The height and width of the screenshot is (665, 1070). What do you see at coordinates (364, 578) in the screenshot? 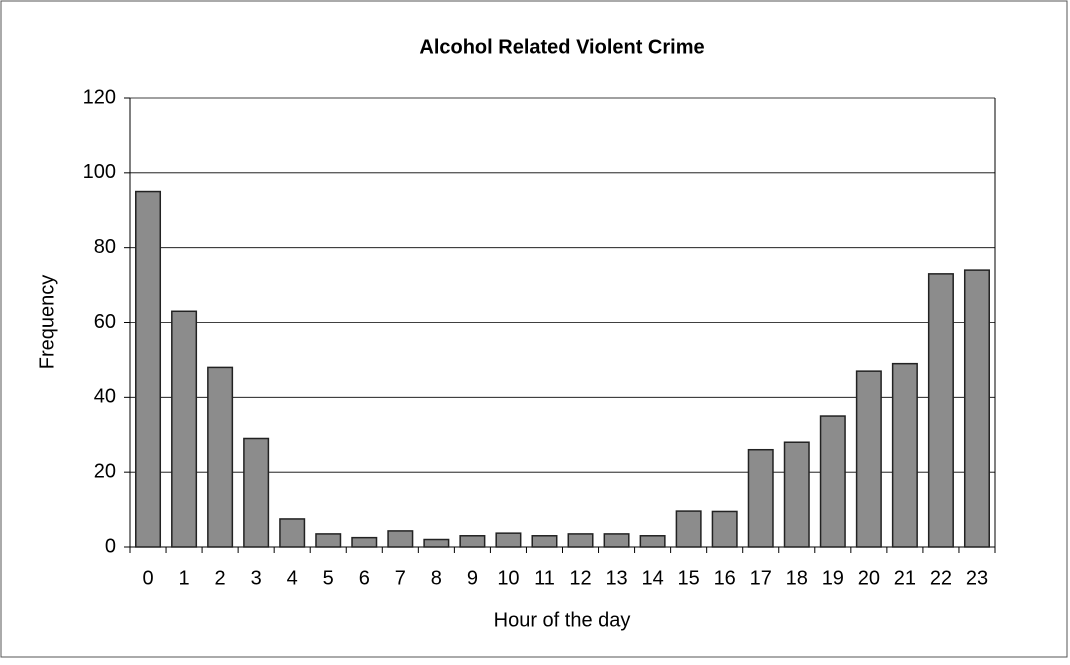
I see `x-tick-label: 6` at bounding box center [364, 578].